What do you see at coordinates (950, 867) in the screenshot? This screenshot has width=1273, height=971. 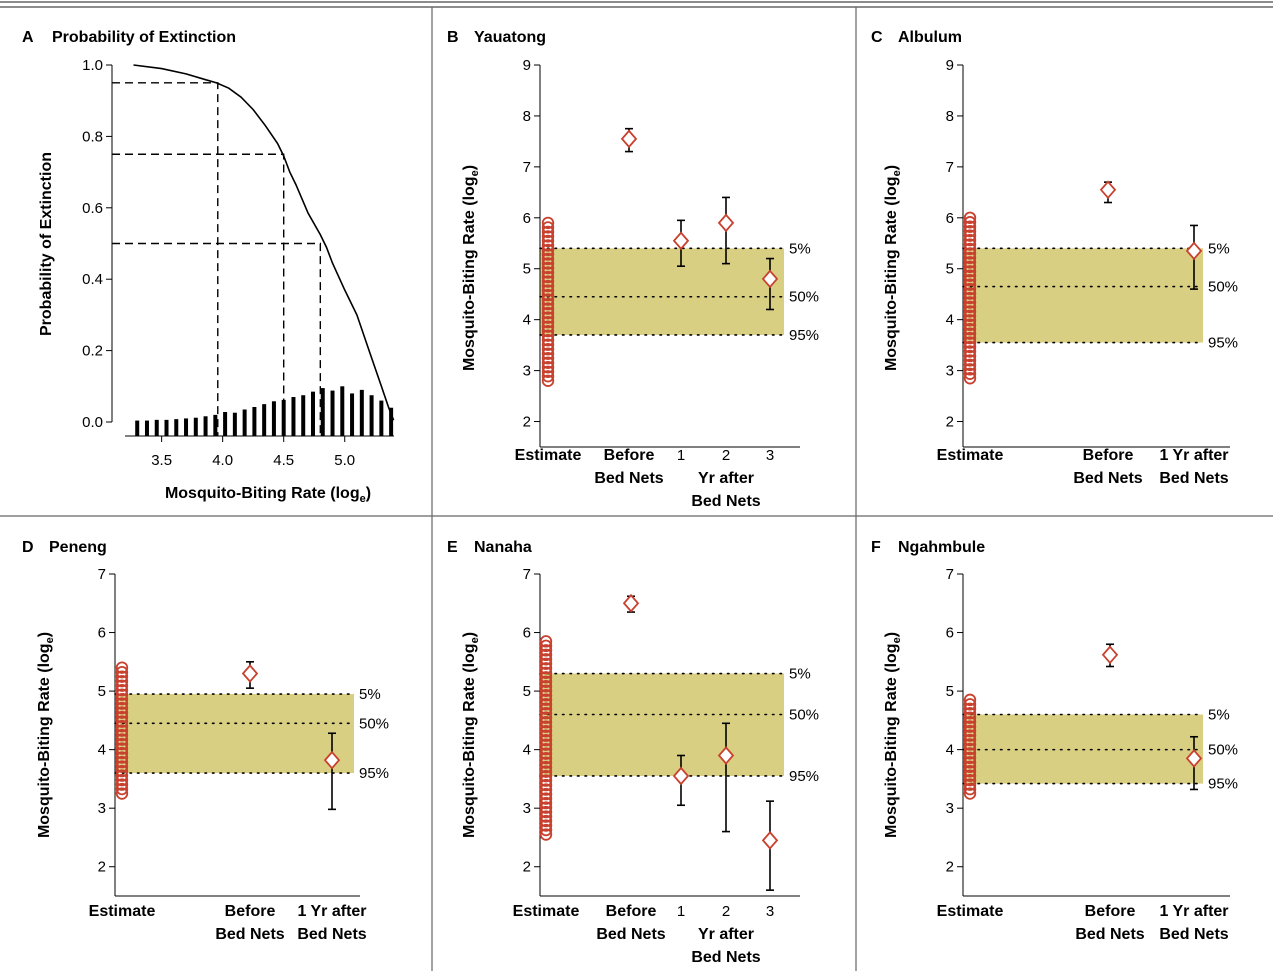 I see `y-tick-label: 2` at bounding box center [950, 867].